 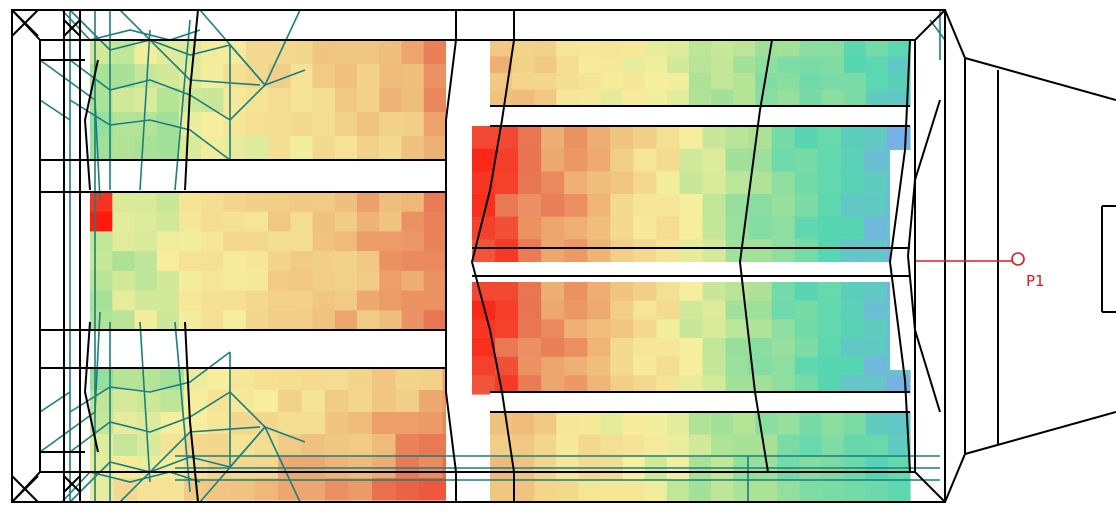 I want to click on mesh-line, so click(x=167, y=421).